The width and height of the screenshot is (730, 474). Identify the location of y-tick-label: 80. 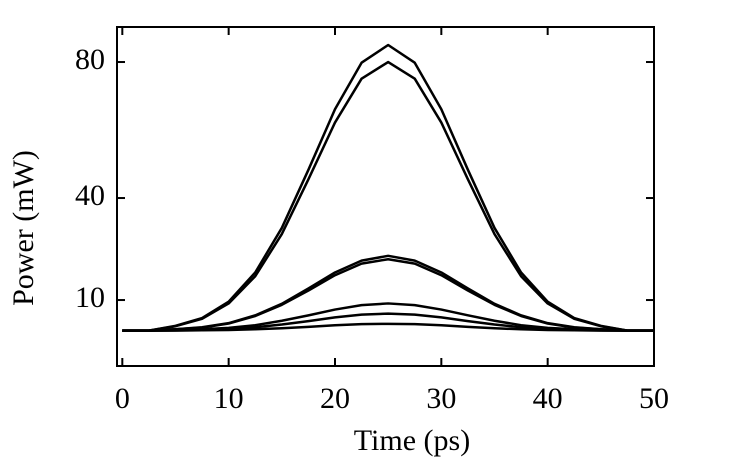
(90, 59).